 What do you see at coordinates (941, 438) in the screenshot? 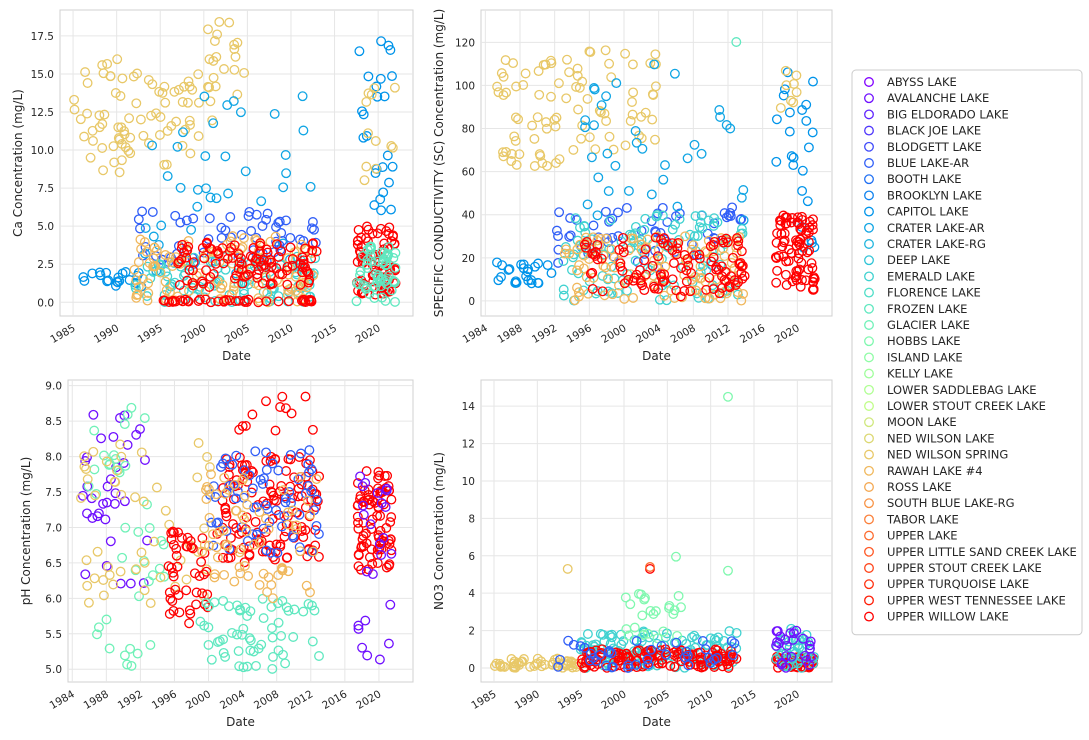
I see `legend-label: NED WILSON LAKE` at bounding box center [941, 438].